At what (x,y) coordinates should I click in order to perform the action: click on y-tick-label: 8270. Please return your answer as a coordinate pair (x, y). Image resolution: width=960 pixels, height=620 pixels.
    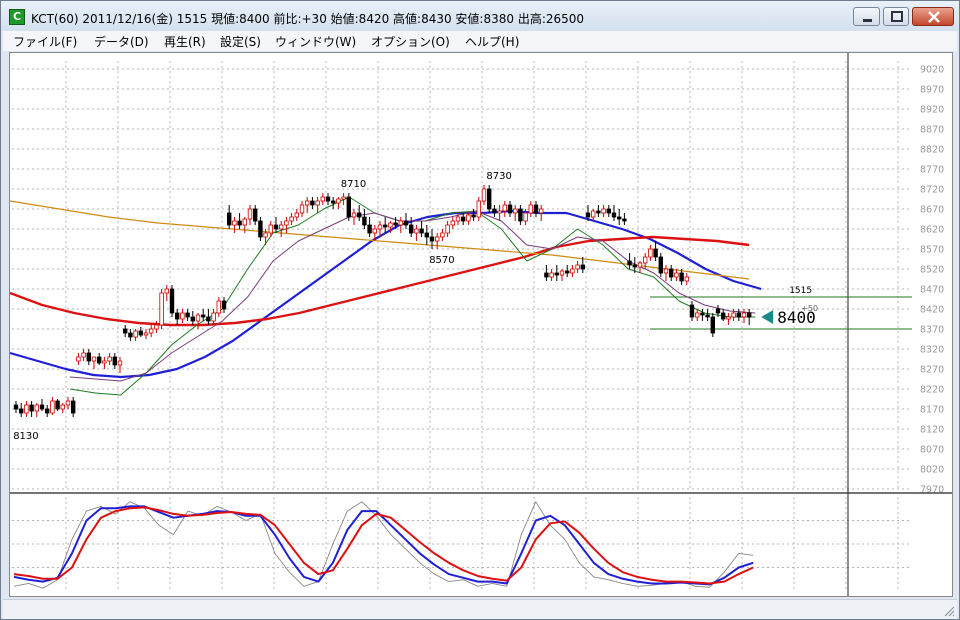
    Looking at the image, I should click on (932, 370).